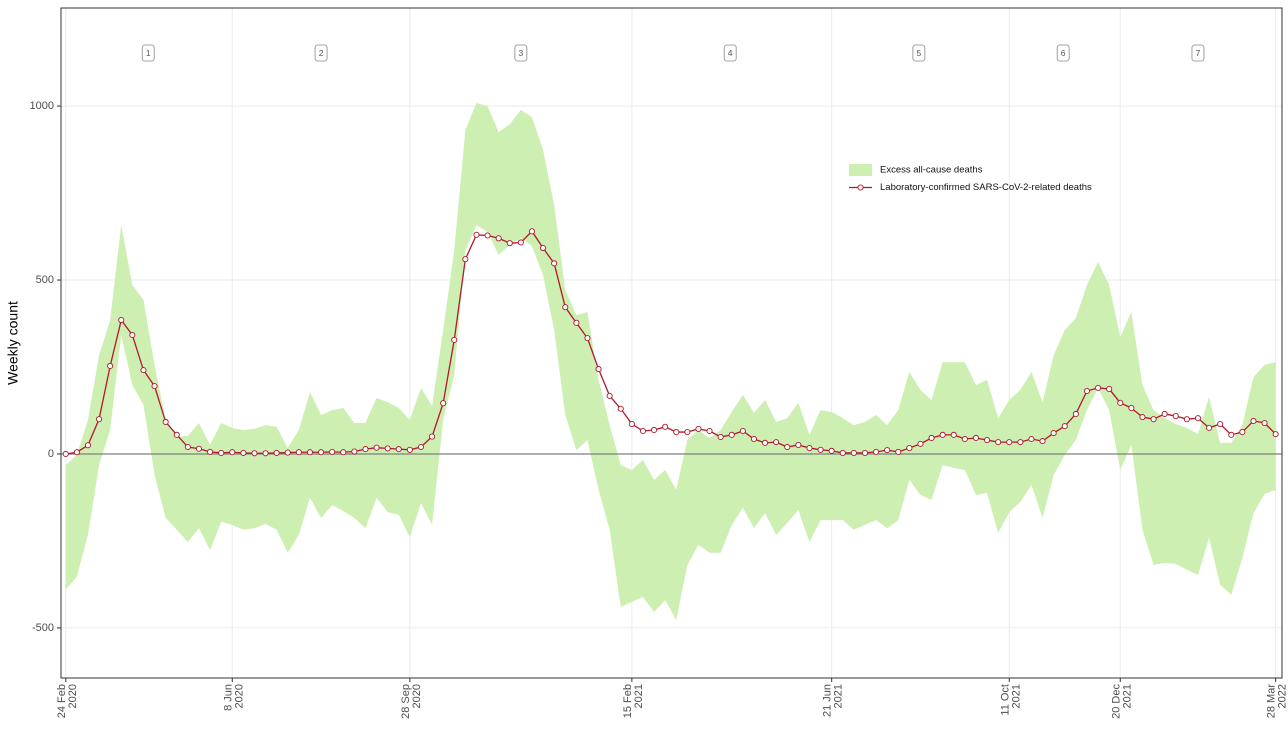  Describe the element at coordinates (860, 170) in the screenshot. I see `legend-swatch` at that location.